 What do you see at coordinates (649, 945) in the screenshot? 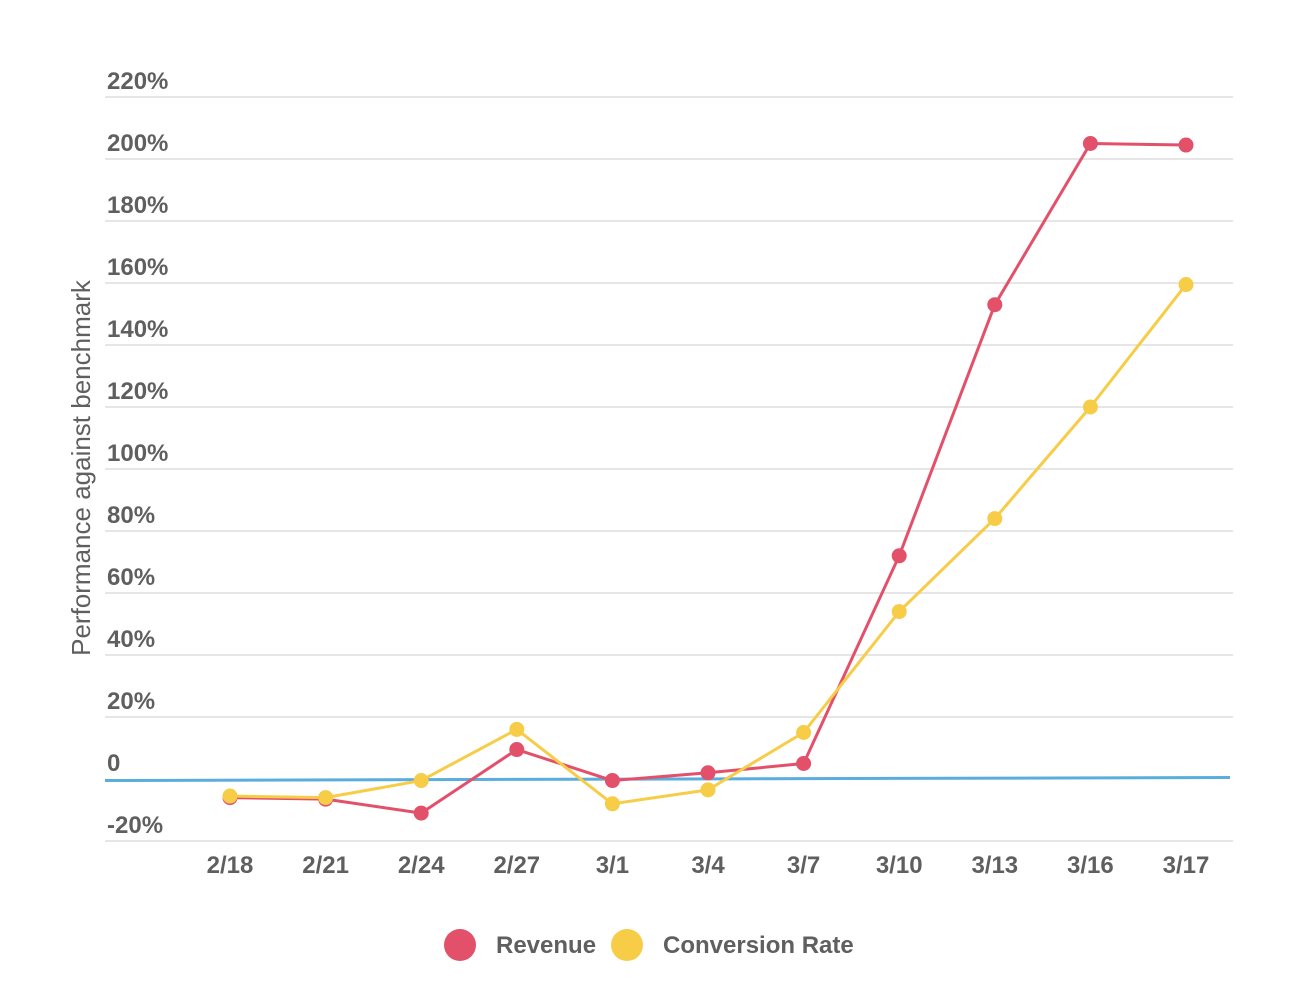
I see `legend: Revenue Conversion Rate` at bounding box center [649, 945].